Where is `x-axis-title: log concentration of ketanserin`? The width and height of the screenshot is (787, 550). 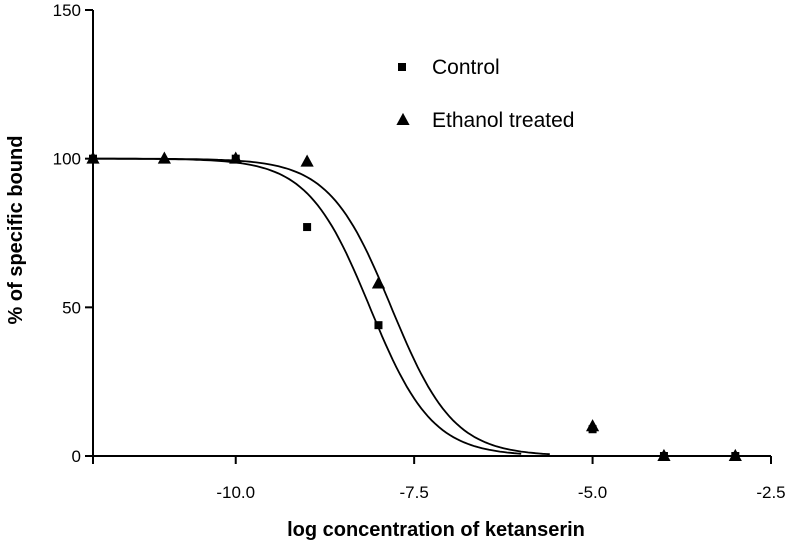
x-axis-title: log concentration of ketanserin is located at coordinates (436, 530).